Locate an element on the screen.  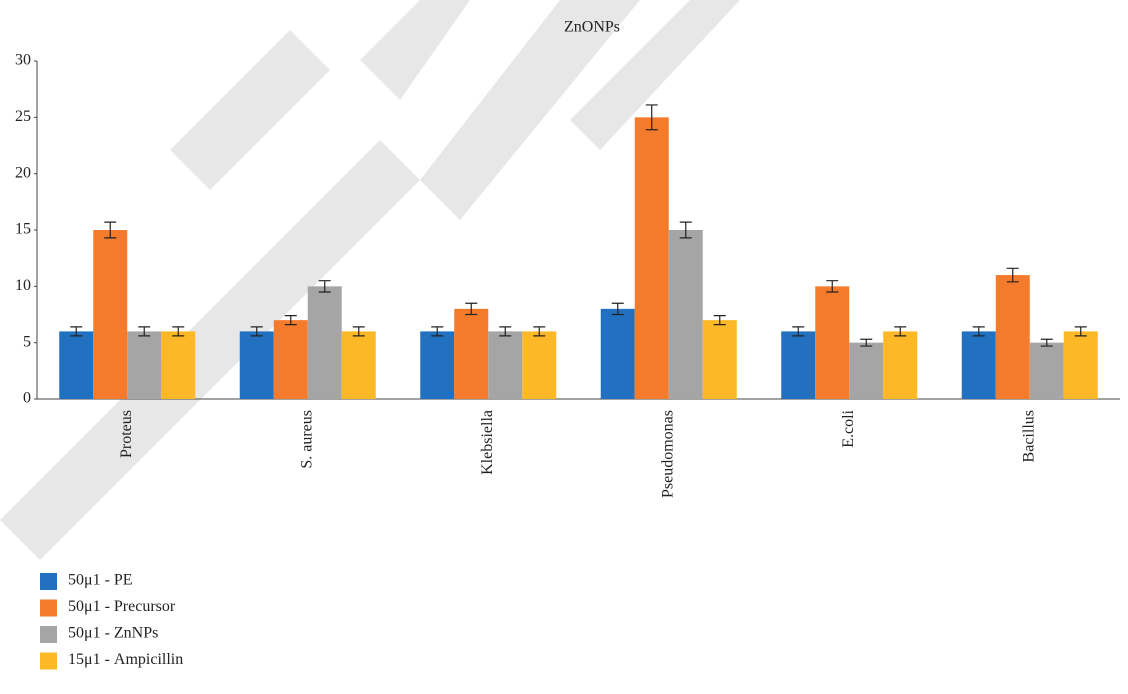
legend-label: 15μ1 - Ampicillin is located at coordinates (125, 659).